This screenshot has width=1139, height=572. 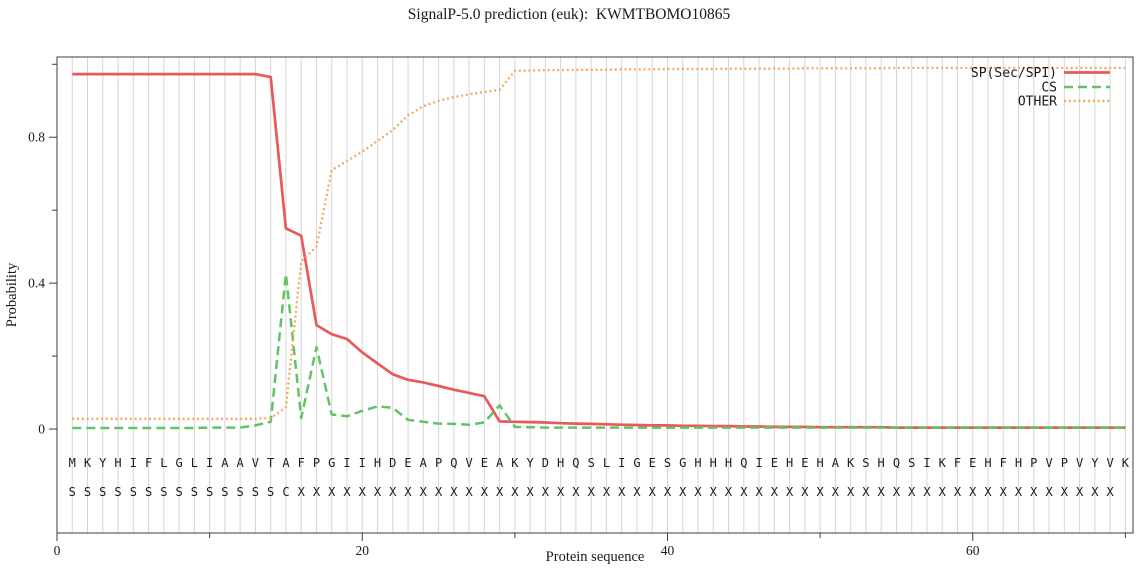 What do you see at coordinates (362, 550) in the screenshot?
I see `x-tick-label: 20` at bounding box center [362, 550].